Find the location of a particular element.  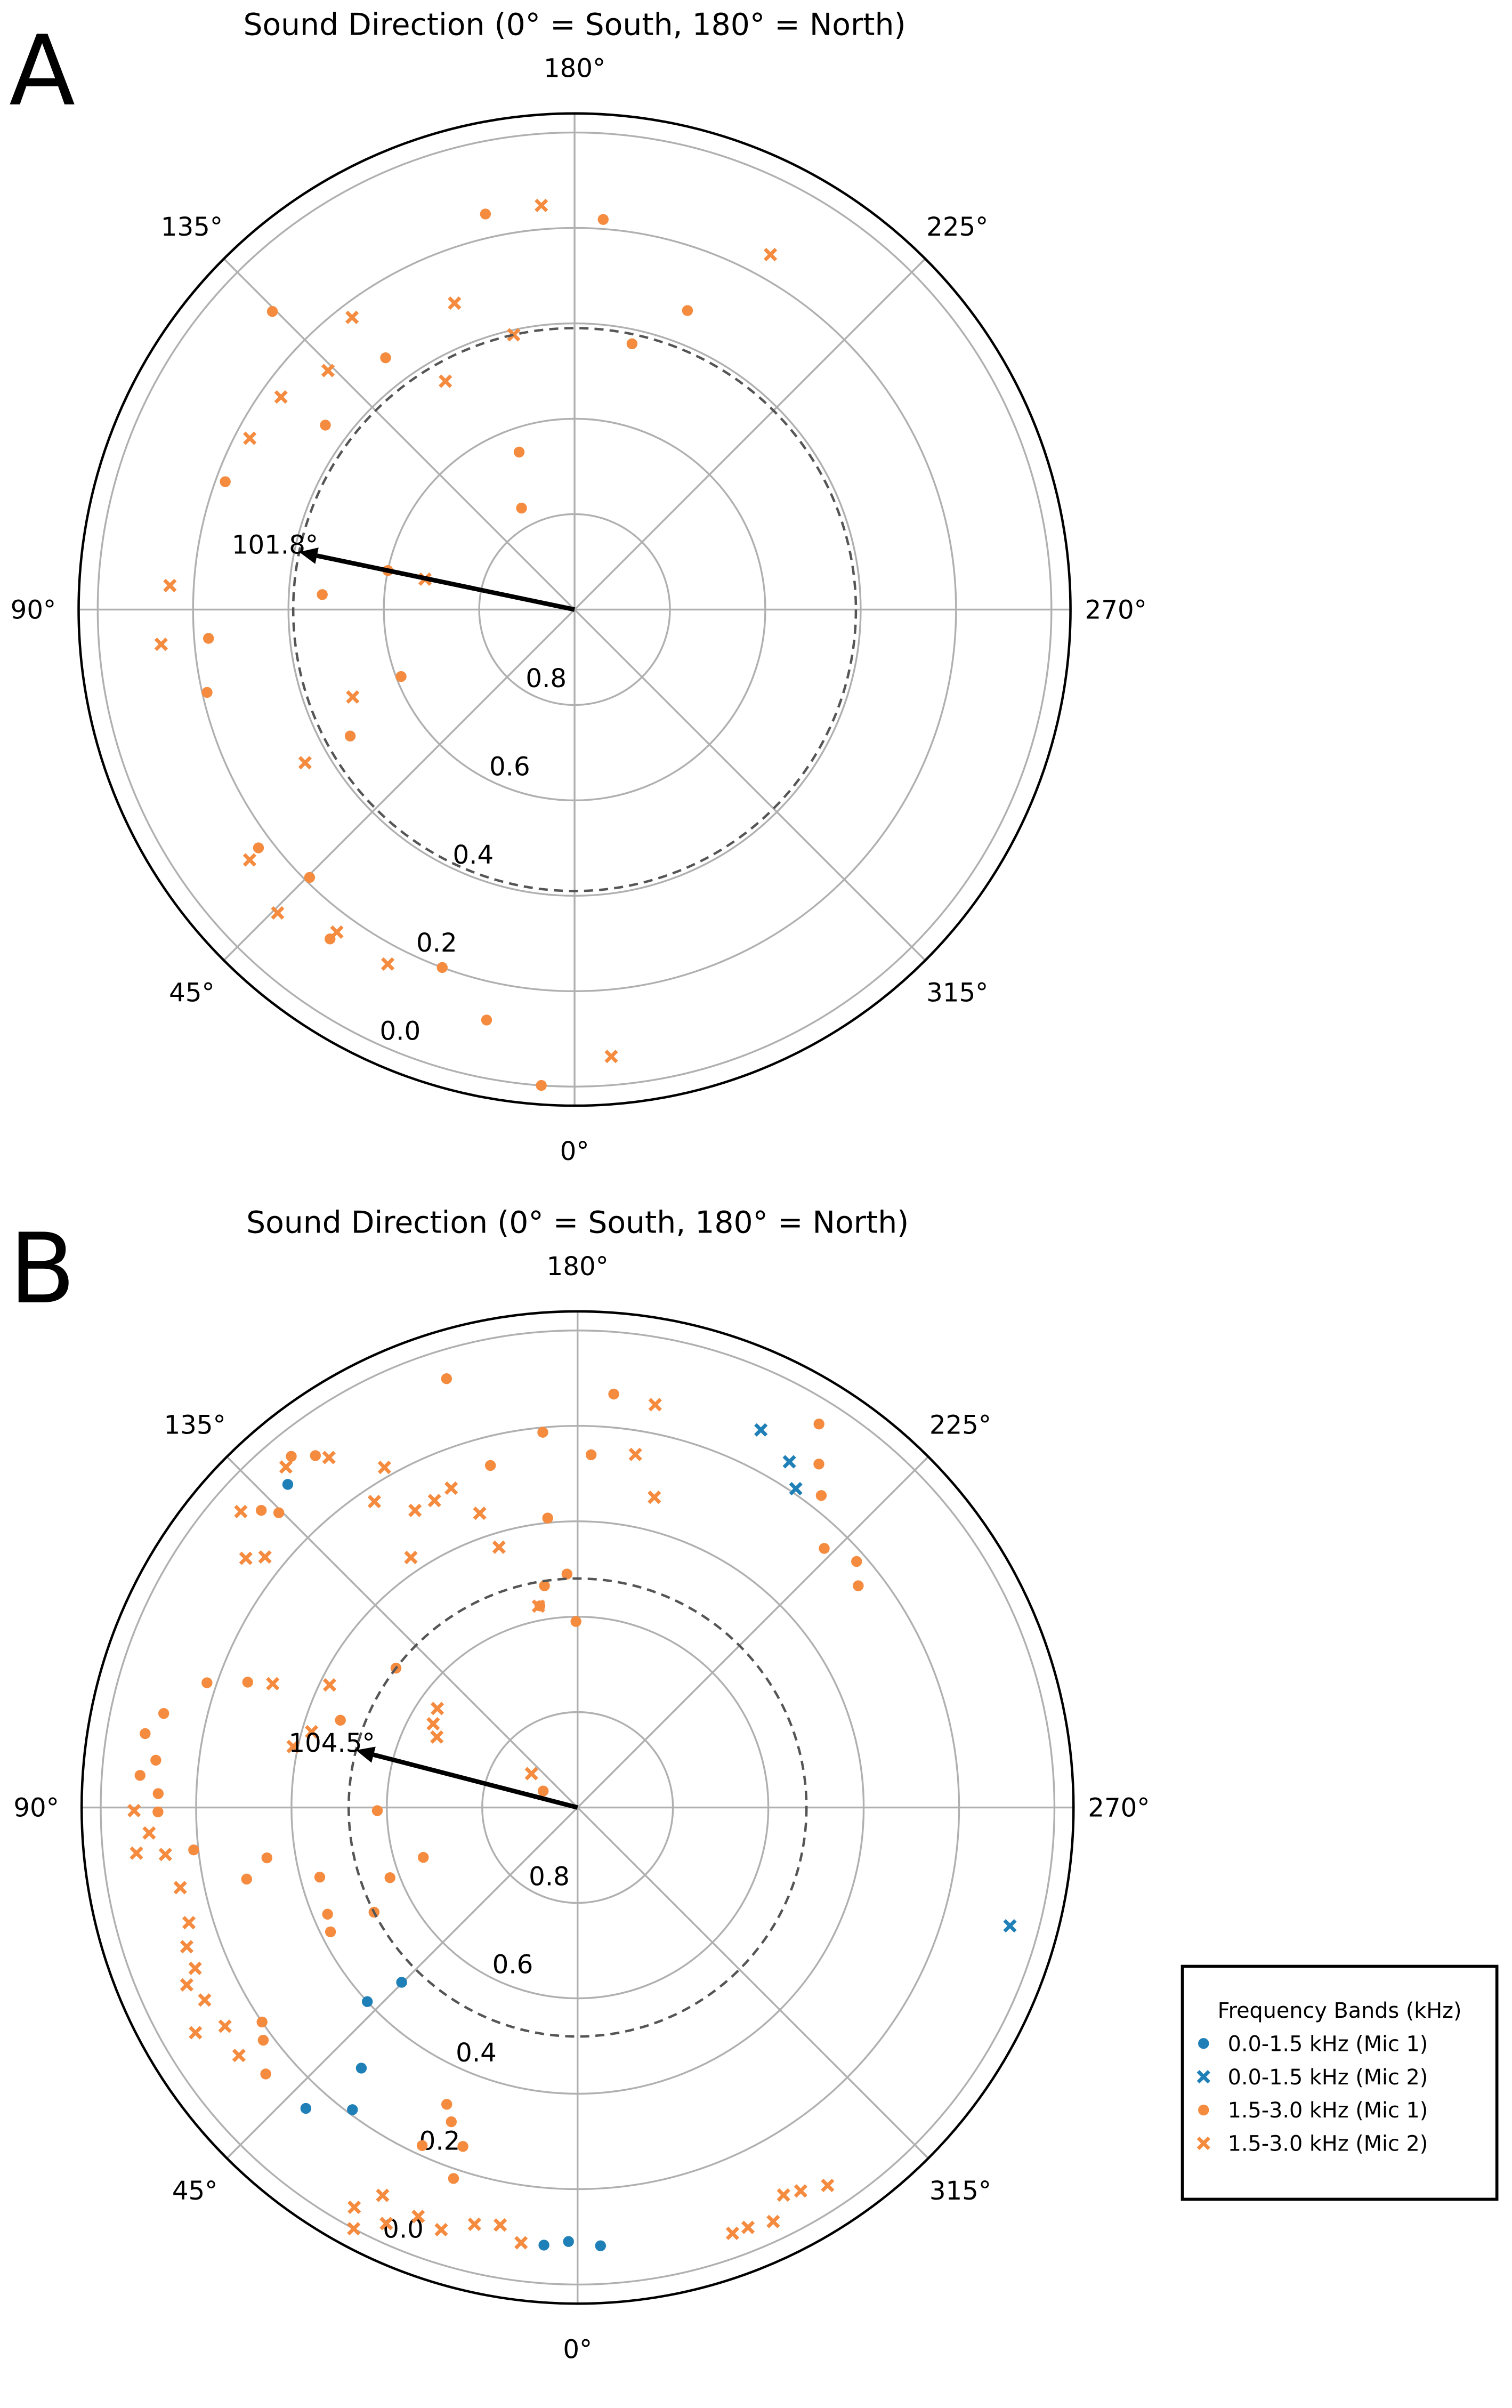

radial-tick-label: 0.4 is located at coordinates (477, 2053).